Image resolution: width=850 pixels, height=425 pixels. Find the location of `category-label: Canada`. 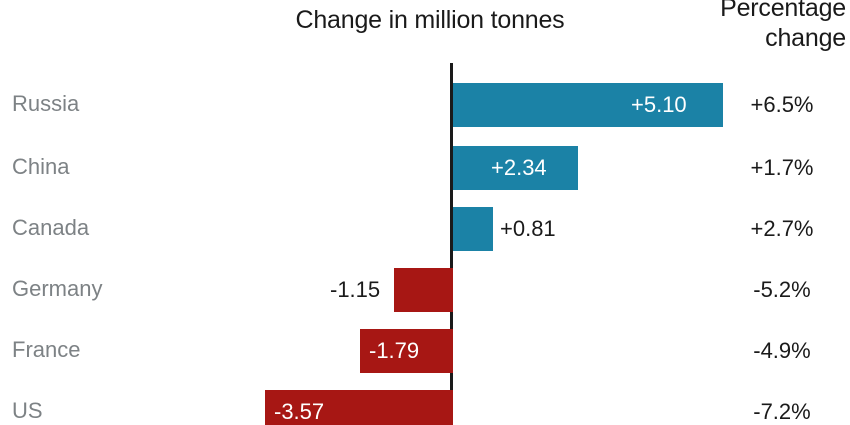

category-label: Canada is located at coordinates (51, 227).